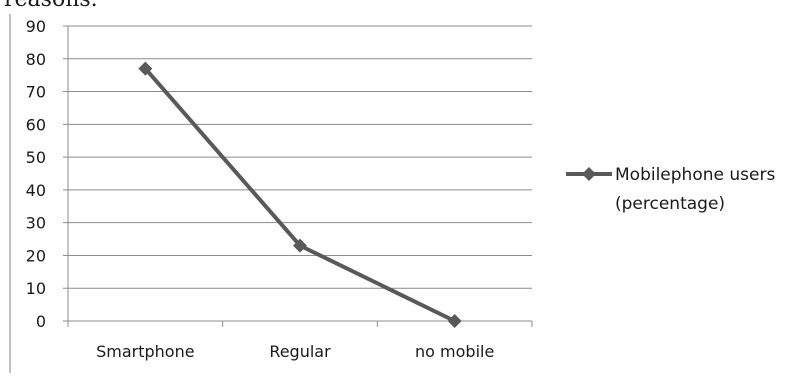 The height and width of the screenshot is (378, 797). I want to click on y-tick-label-20: 20, so click(36, 255).